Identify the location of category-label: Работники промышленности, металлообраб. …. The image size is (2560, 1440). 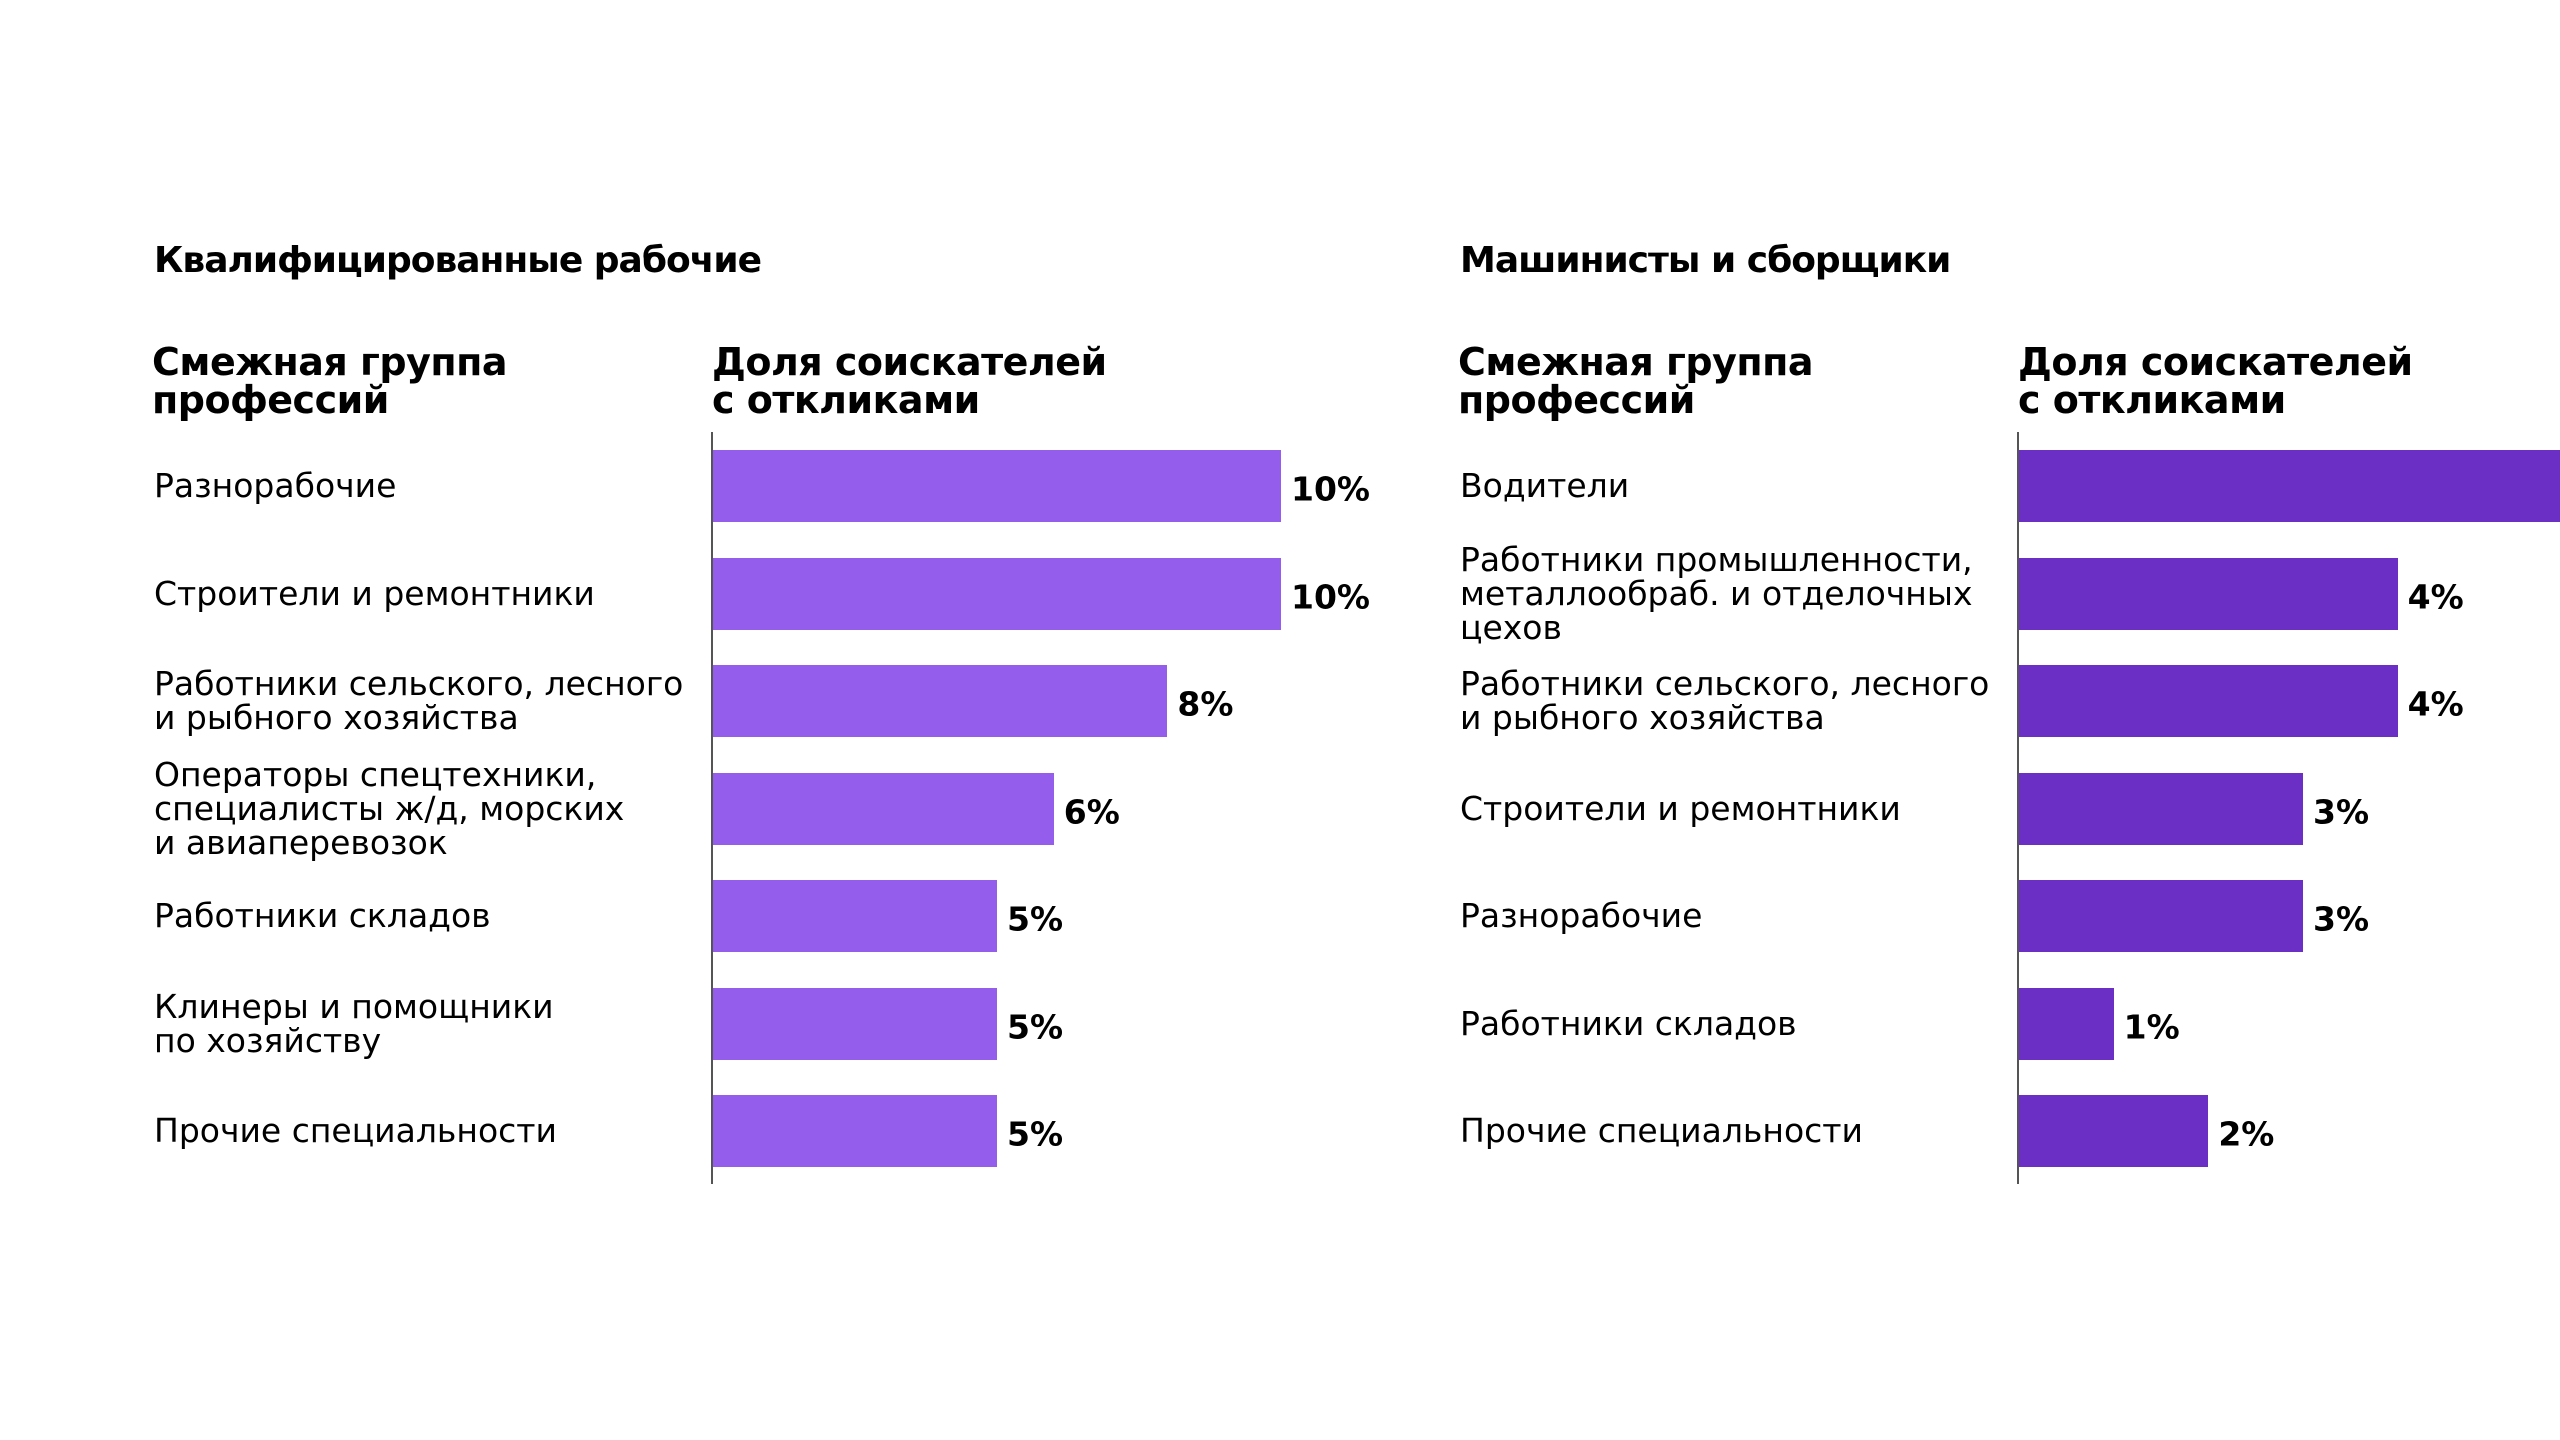
(1716, 593).